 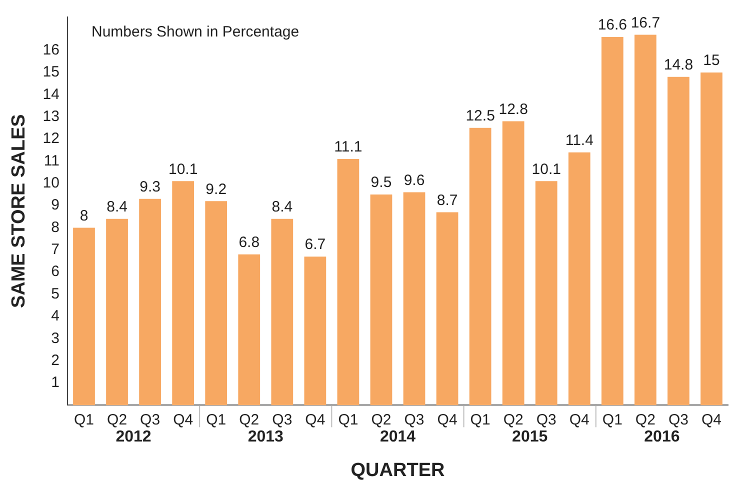 I want to click on y-tick-label: 2, so click(x=55, y=360).